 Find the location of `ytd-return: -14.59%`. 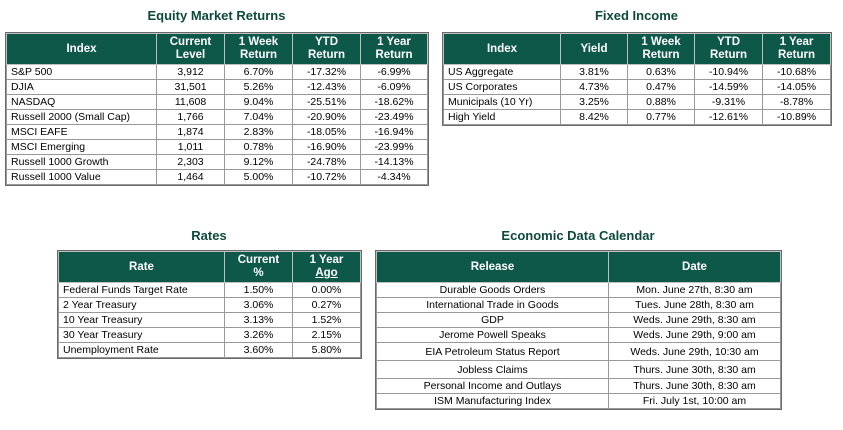

ytd-return: -14.59% is located at coordinates (728, 87).